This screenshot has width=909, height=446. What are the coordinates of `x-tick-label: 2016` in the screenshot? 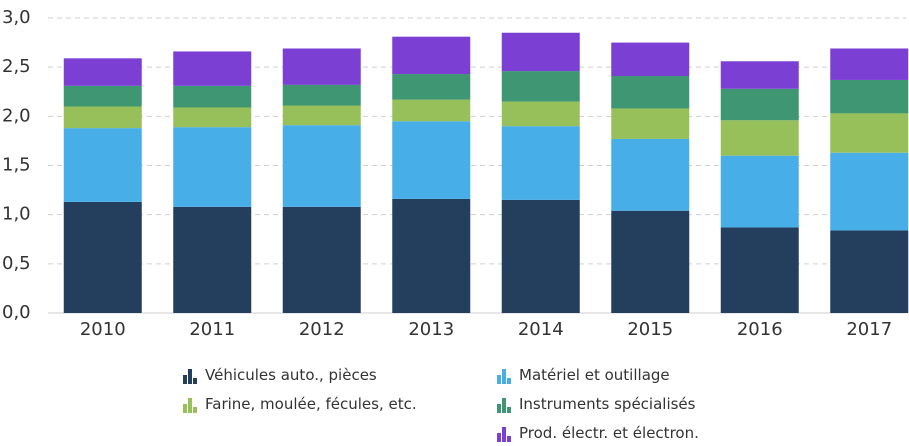 It's located at (760, 329).